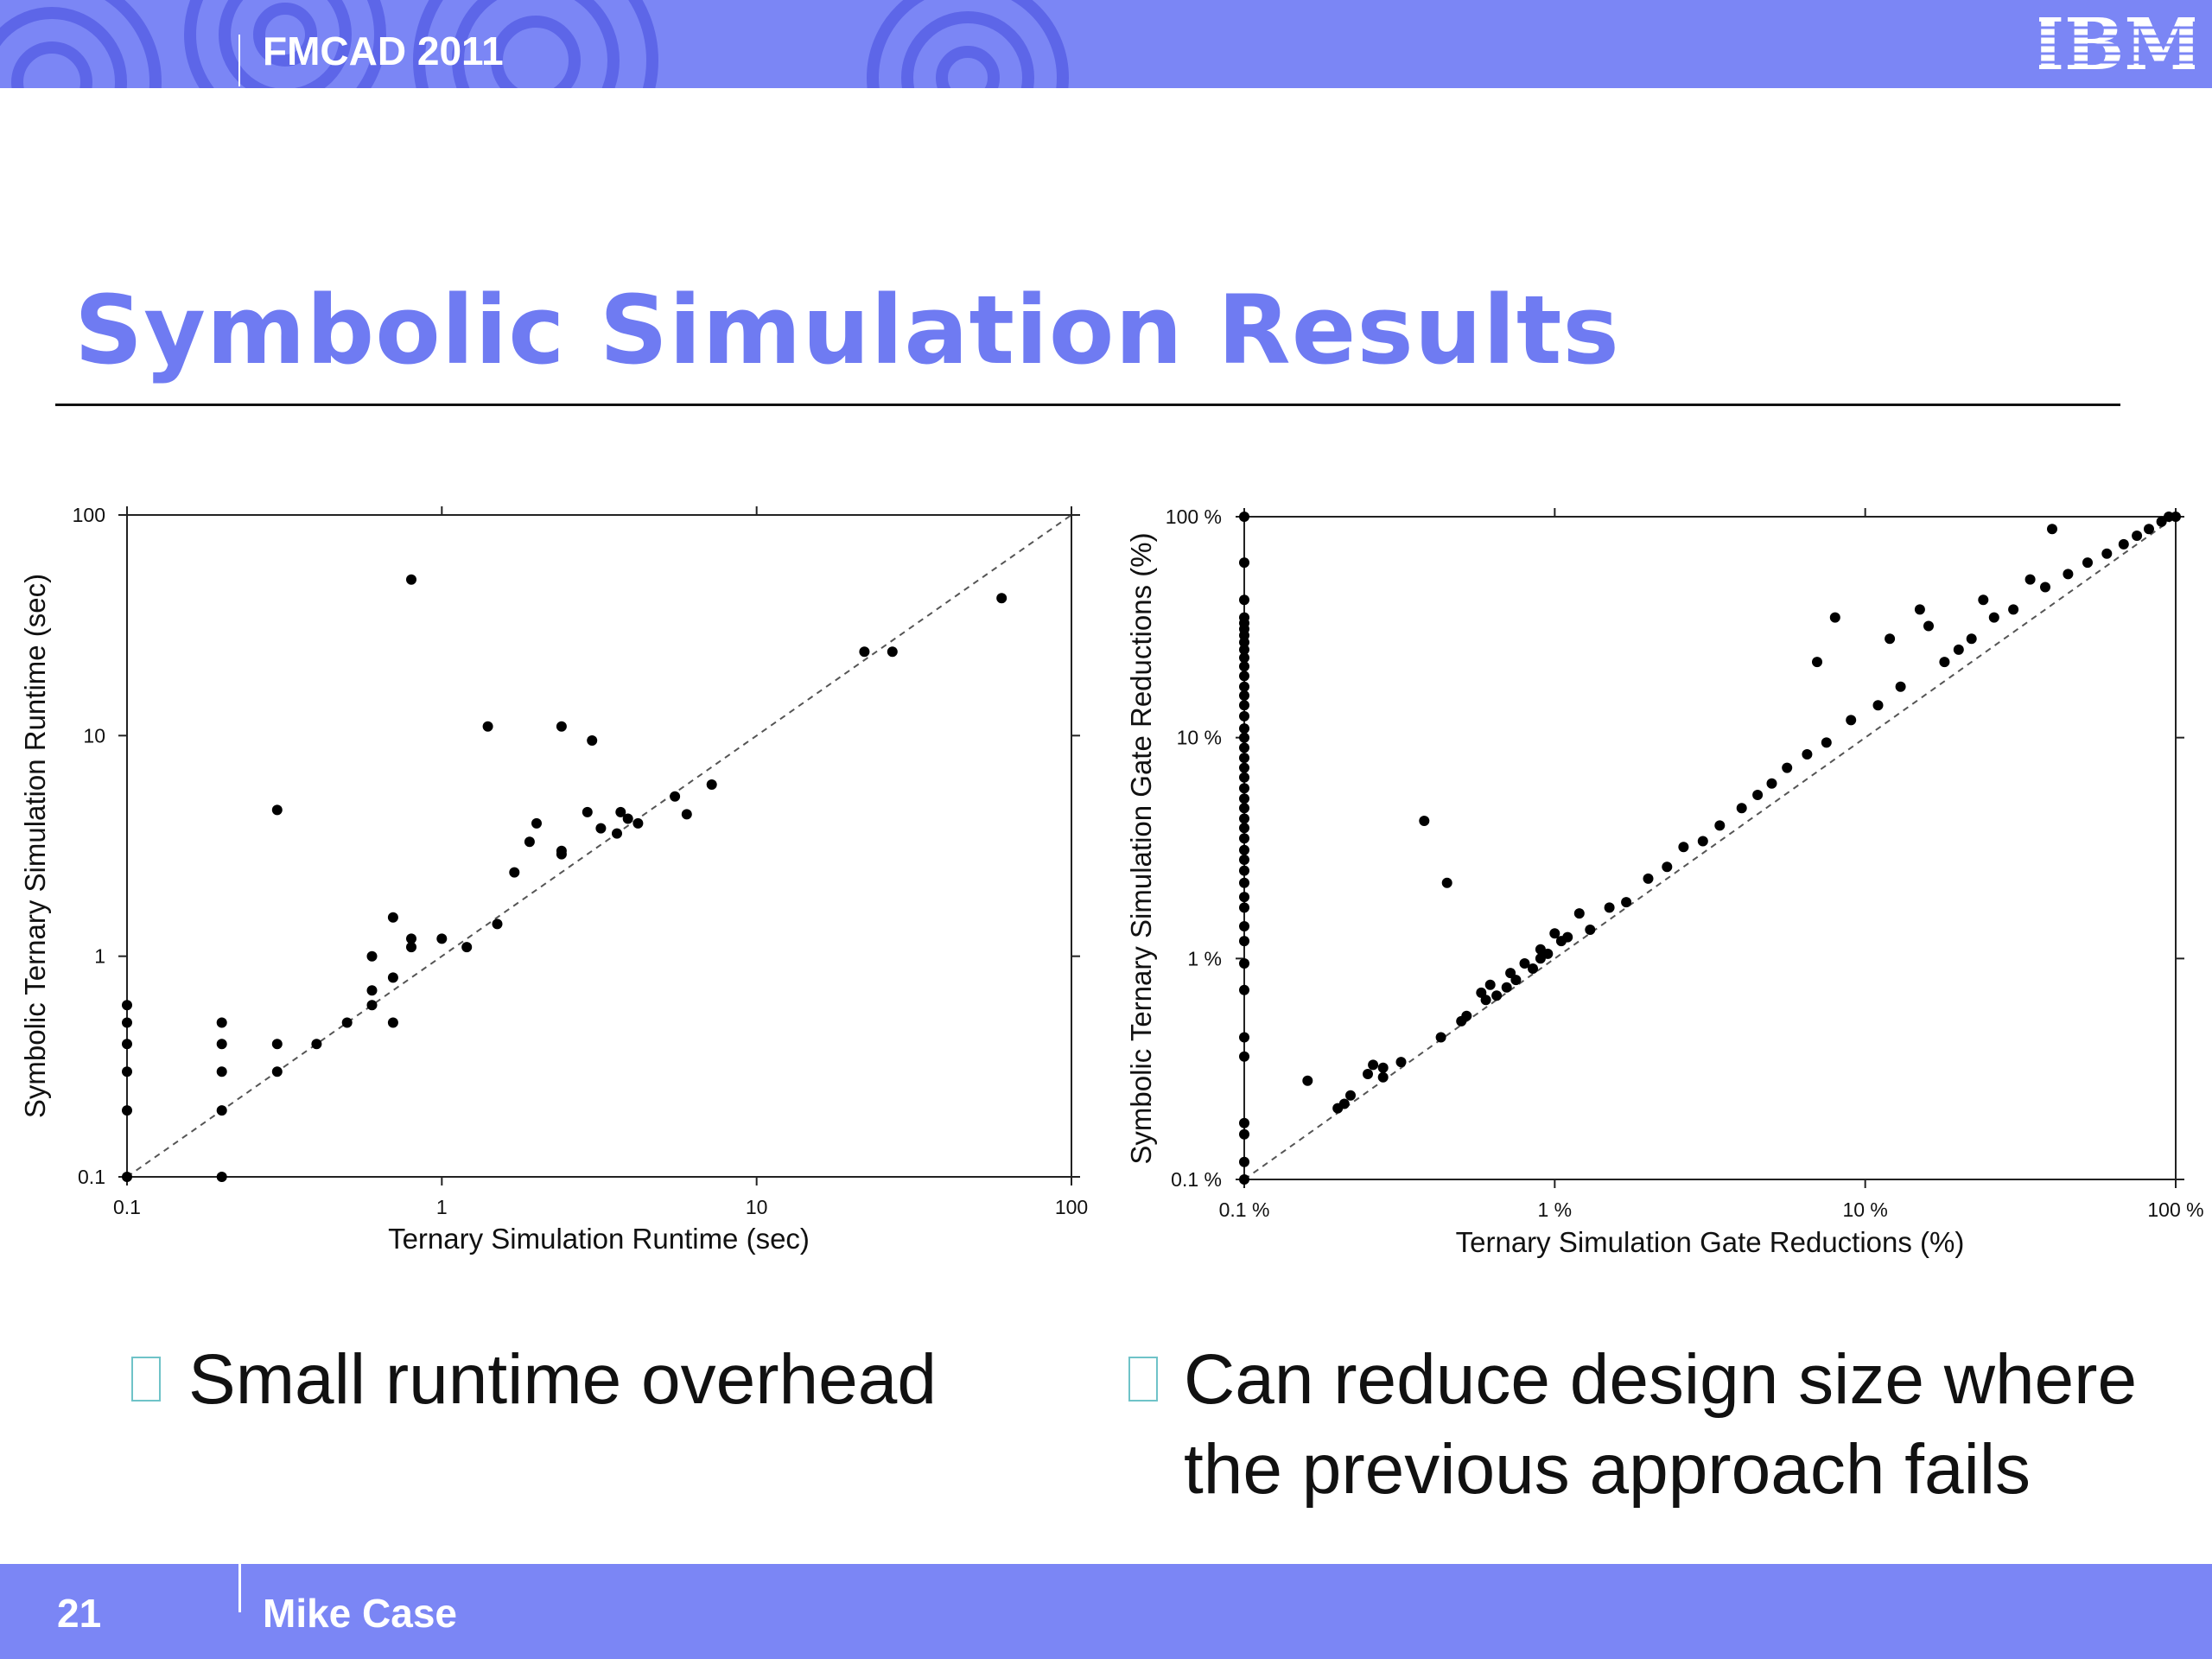 This screenshot has width=2212, height=1659. I want to click on y-tick-label: 0.1, so click(91, 1177).